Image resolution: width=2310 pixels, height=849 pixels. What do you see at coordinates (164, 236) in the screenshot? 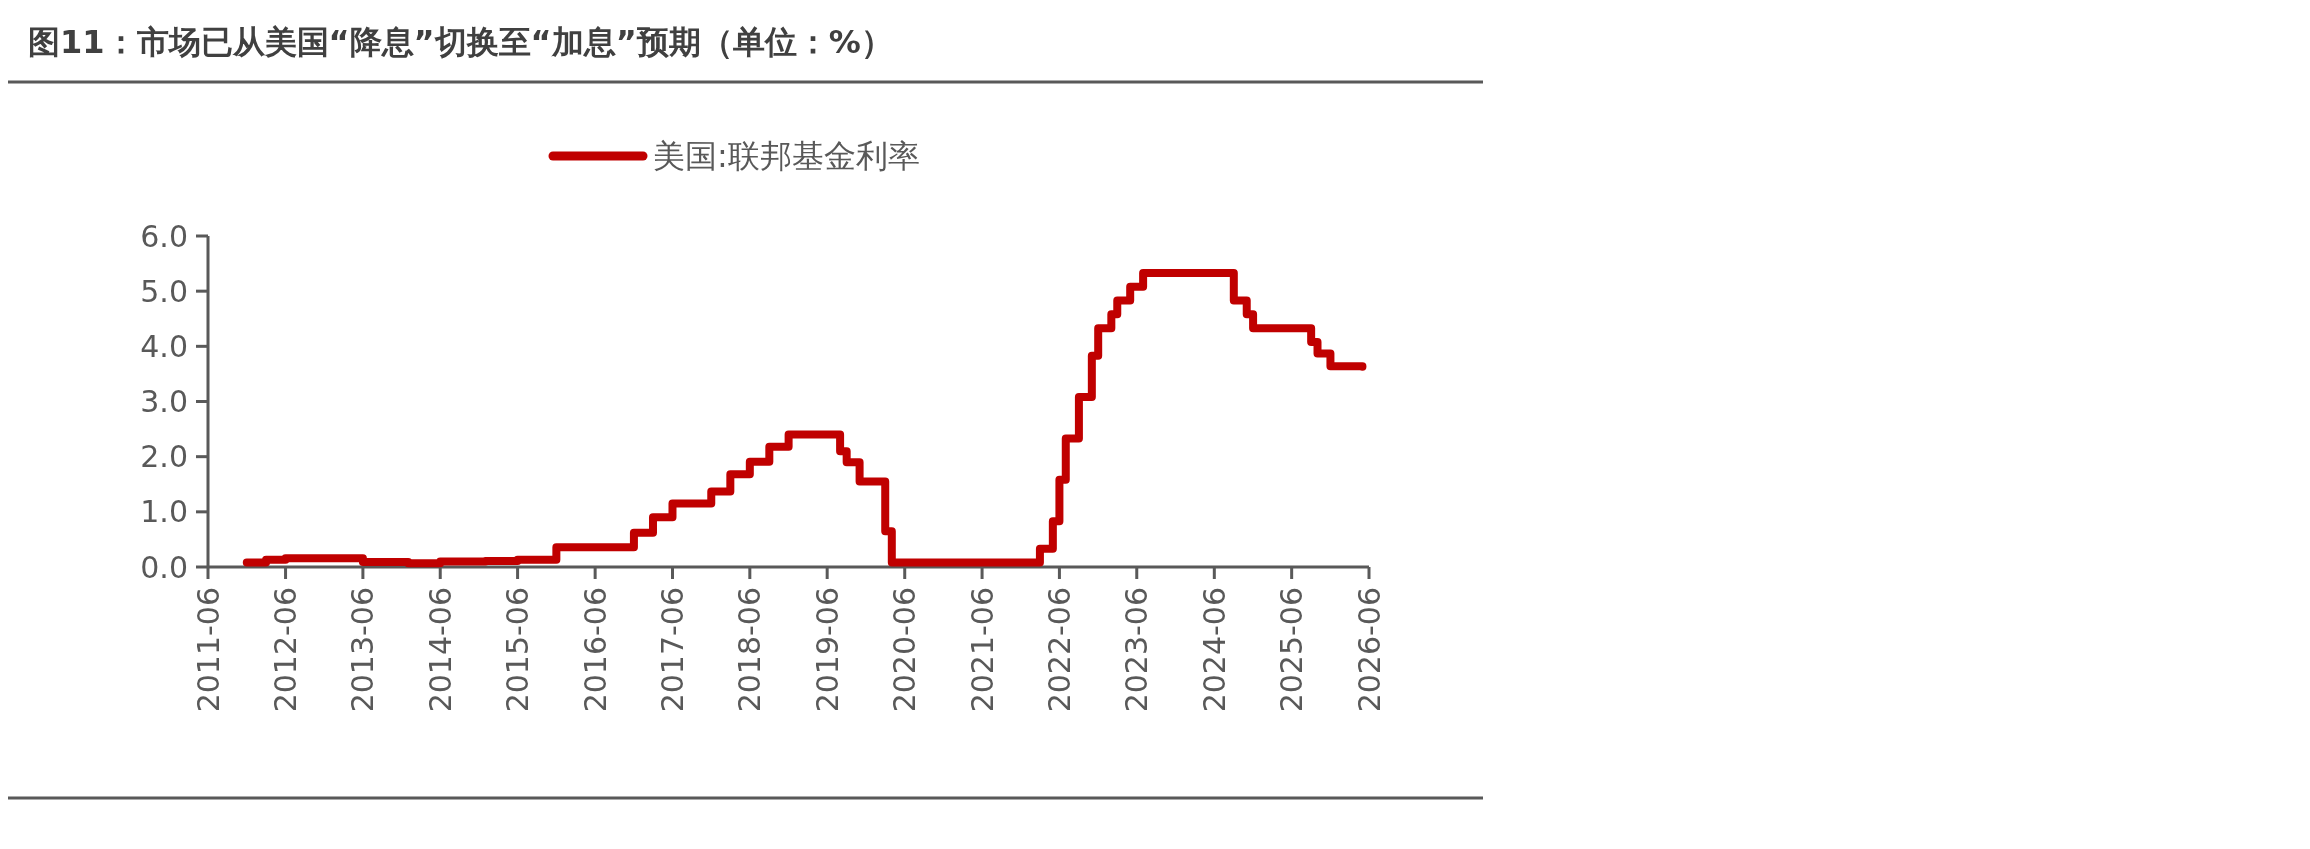
I see `y-tick-label: 6.0` at bounding box center [164, 236].